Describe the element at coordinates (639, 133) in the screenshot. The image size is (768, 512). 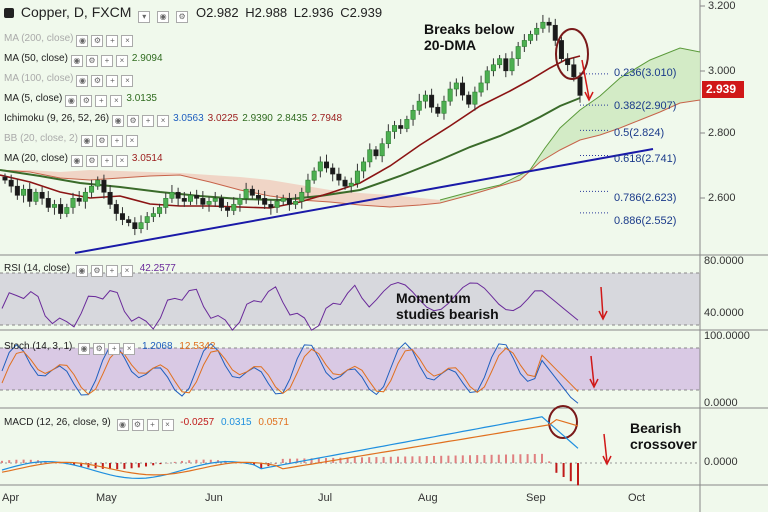
I see `fib-label-05: 0.5(2.824)` at that location.